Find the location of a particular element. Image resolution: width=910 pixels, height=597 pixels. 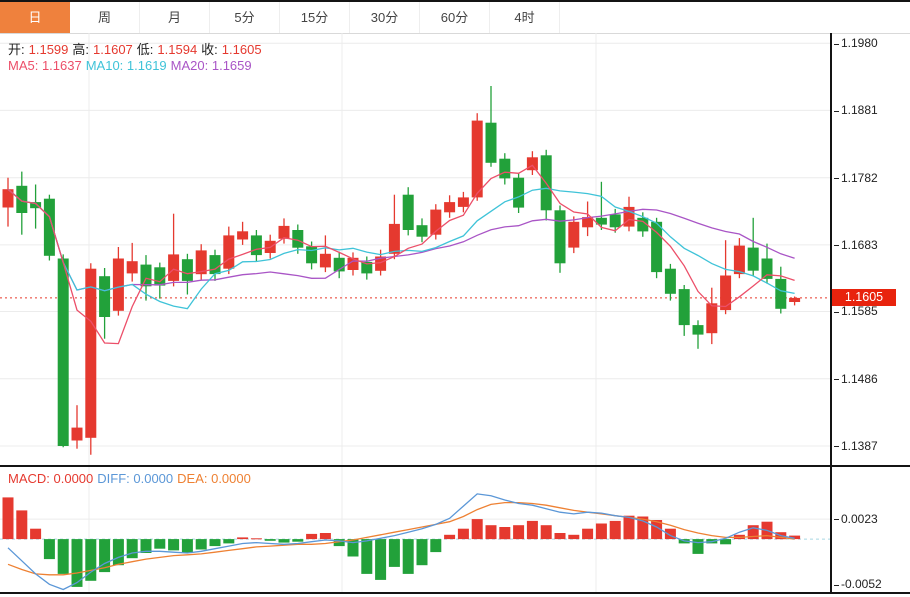

y-axis-tick: -0.0052 is located at coordinates (858, 584).